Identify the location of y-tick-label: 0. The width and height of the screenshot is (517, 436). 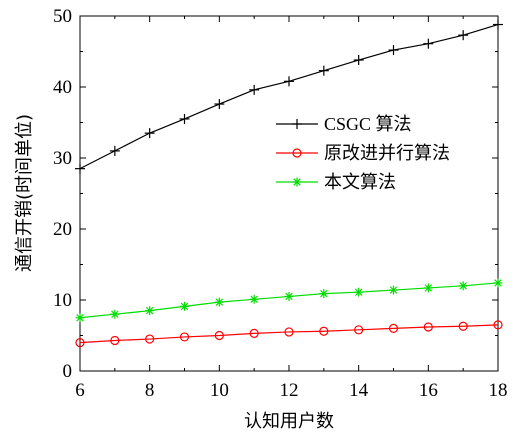
(68, 371).